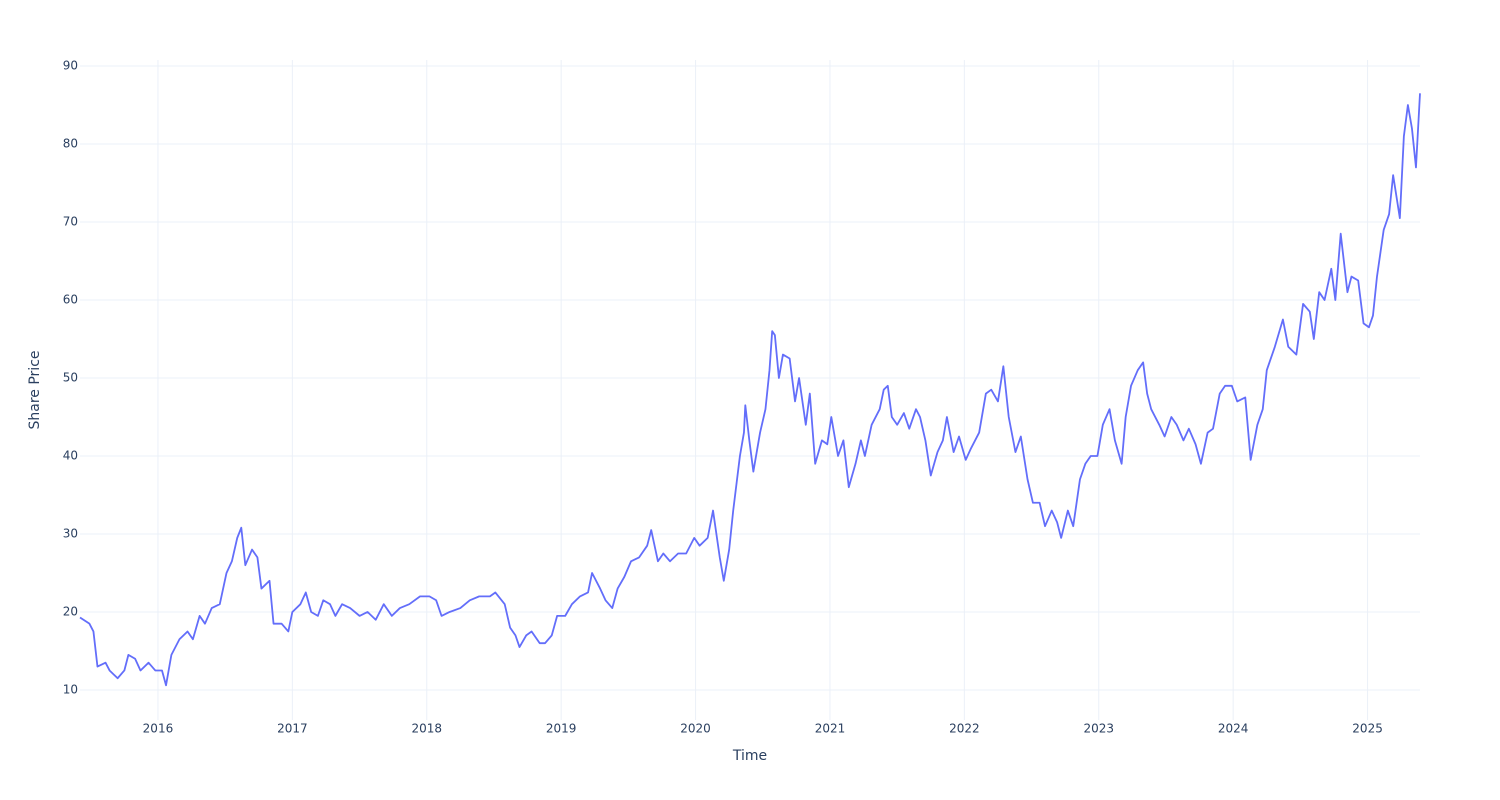 This screenshot has width=1500, height=800. Describe the element at coordinates (1099, 729) in the screenshot. I see `x-tick-label: 2023` at that location.